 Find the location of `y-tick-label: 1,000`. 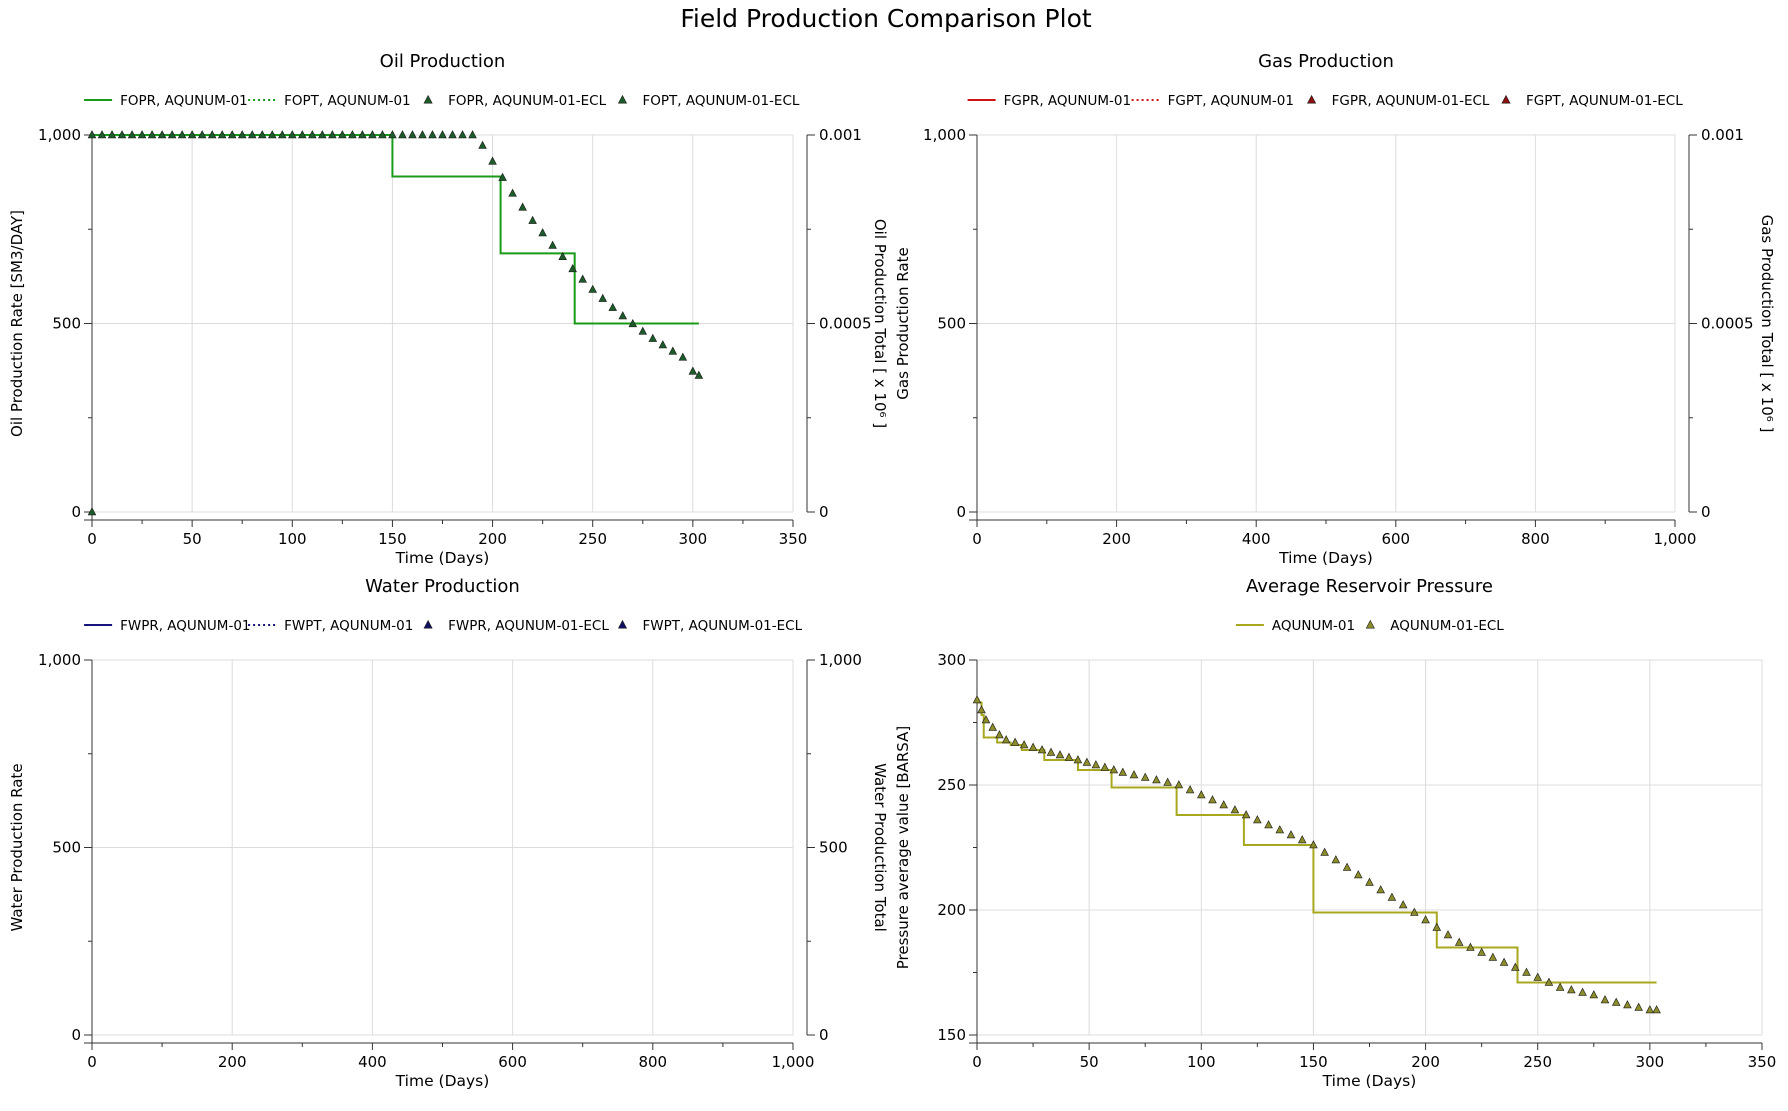

y-tick-label: 1,000 is located at coordinates (59, 660).